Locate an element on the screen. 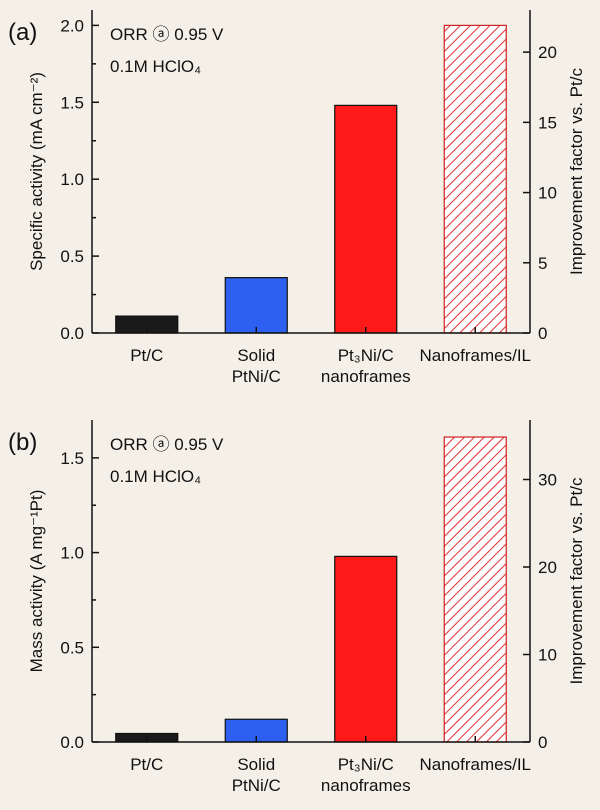 The width and height of the screenshot is (600, 810). y2-tick-label: 30 is located at coordinates (547, 480).